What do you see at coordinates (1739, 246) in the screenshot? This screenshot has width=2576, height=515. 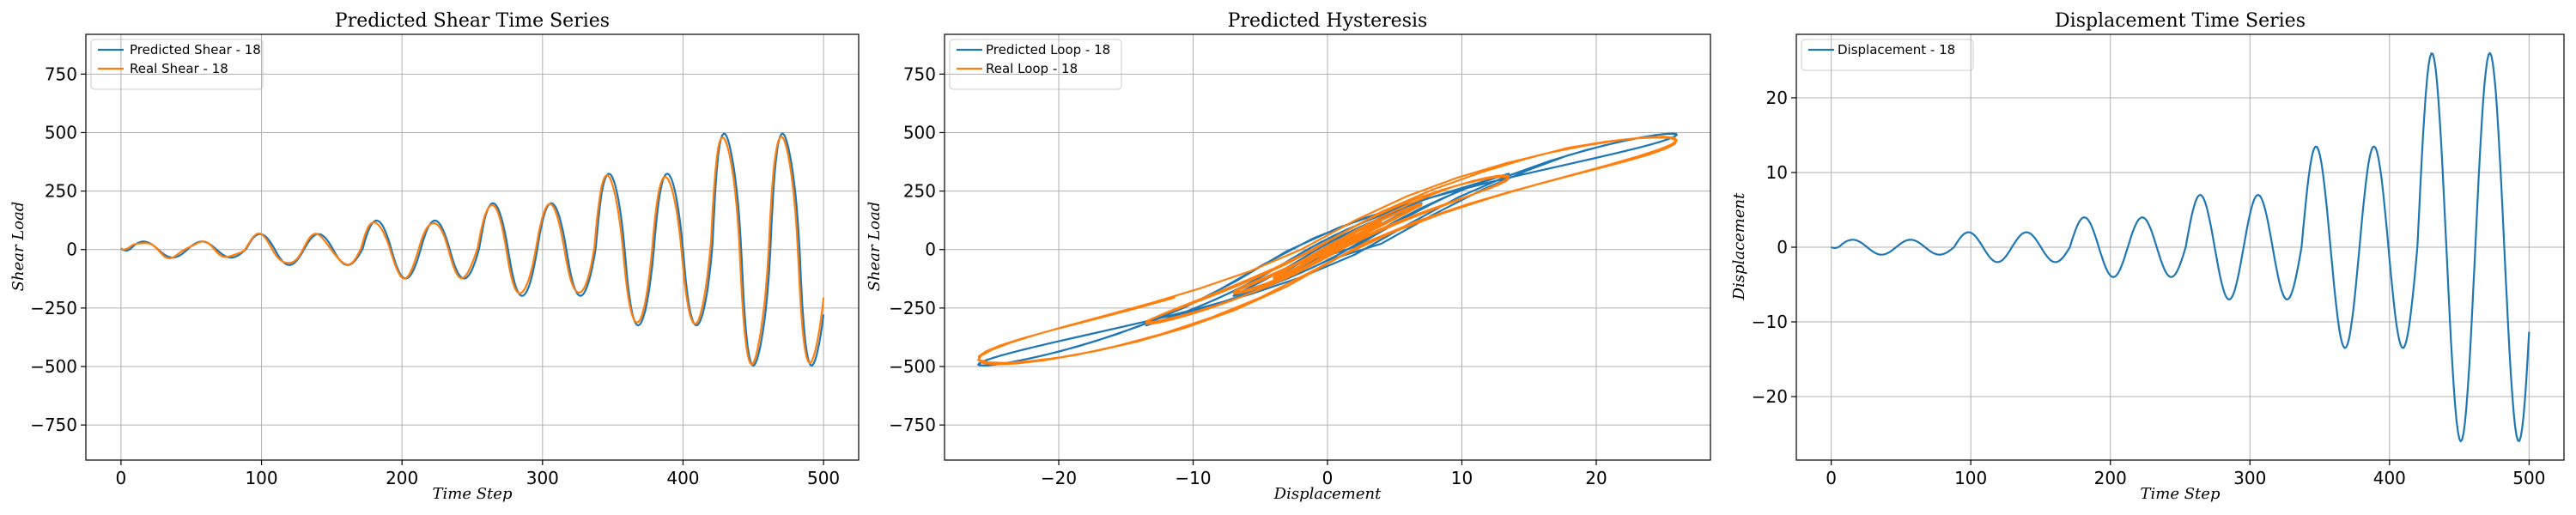 I see `y-axis-label: Displacement` at bounding box center [1739, 246].